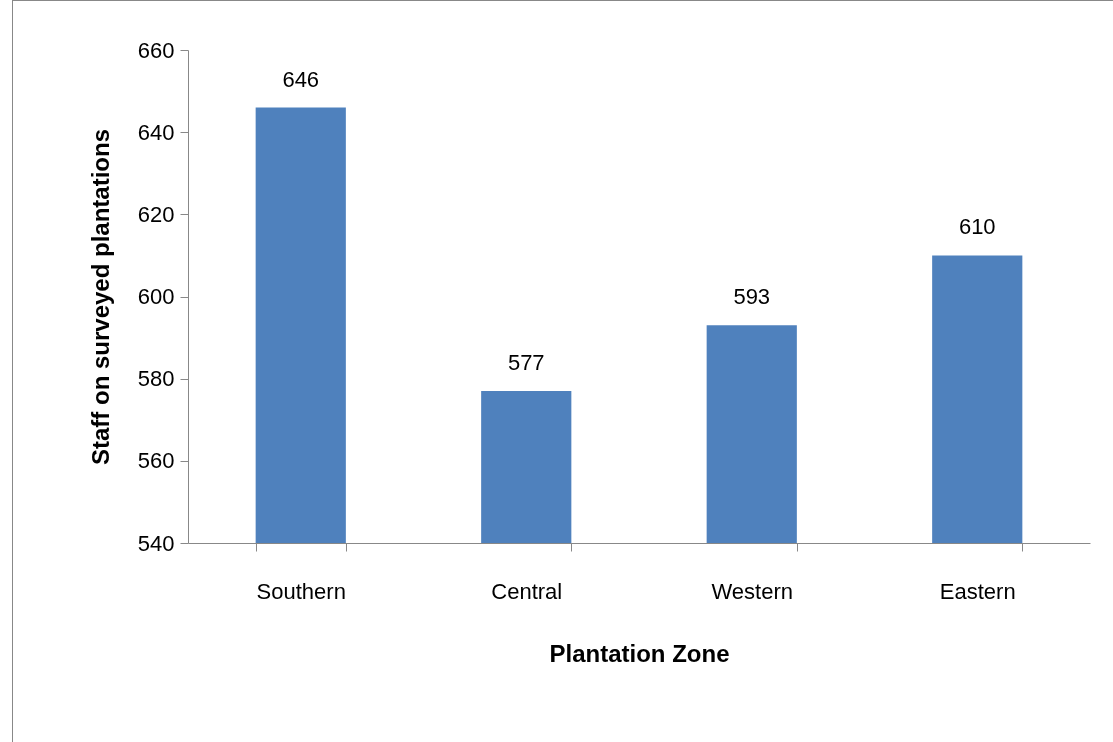 This screenshot has width=1113, height=742. I want to click on y-tick-label: 560, so click(156, 461).